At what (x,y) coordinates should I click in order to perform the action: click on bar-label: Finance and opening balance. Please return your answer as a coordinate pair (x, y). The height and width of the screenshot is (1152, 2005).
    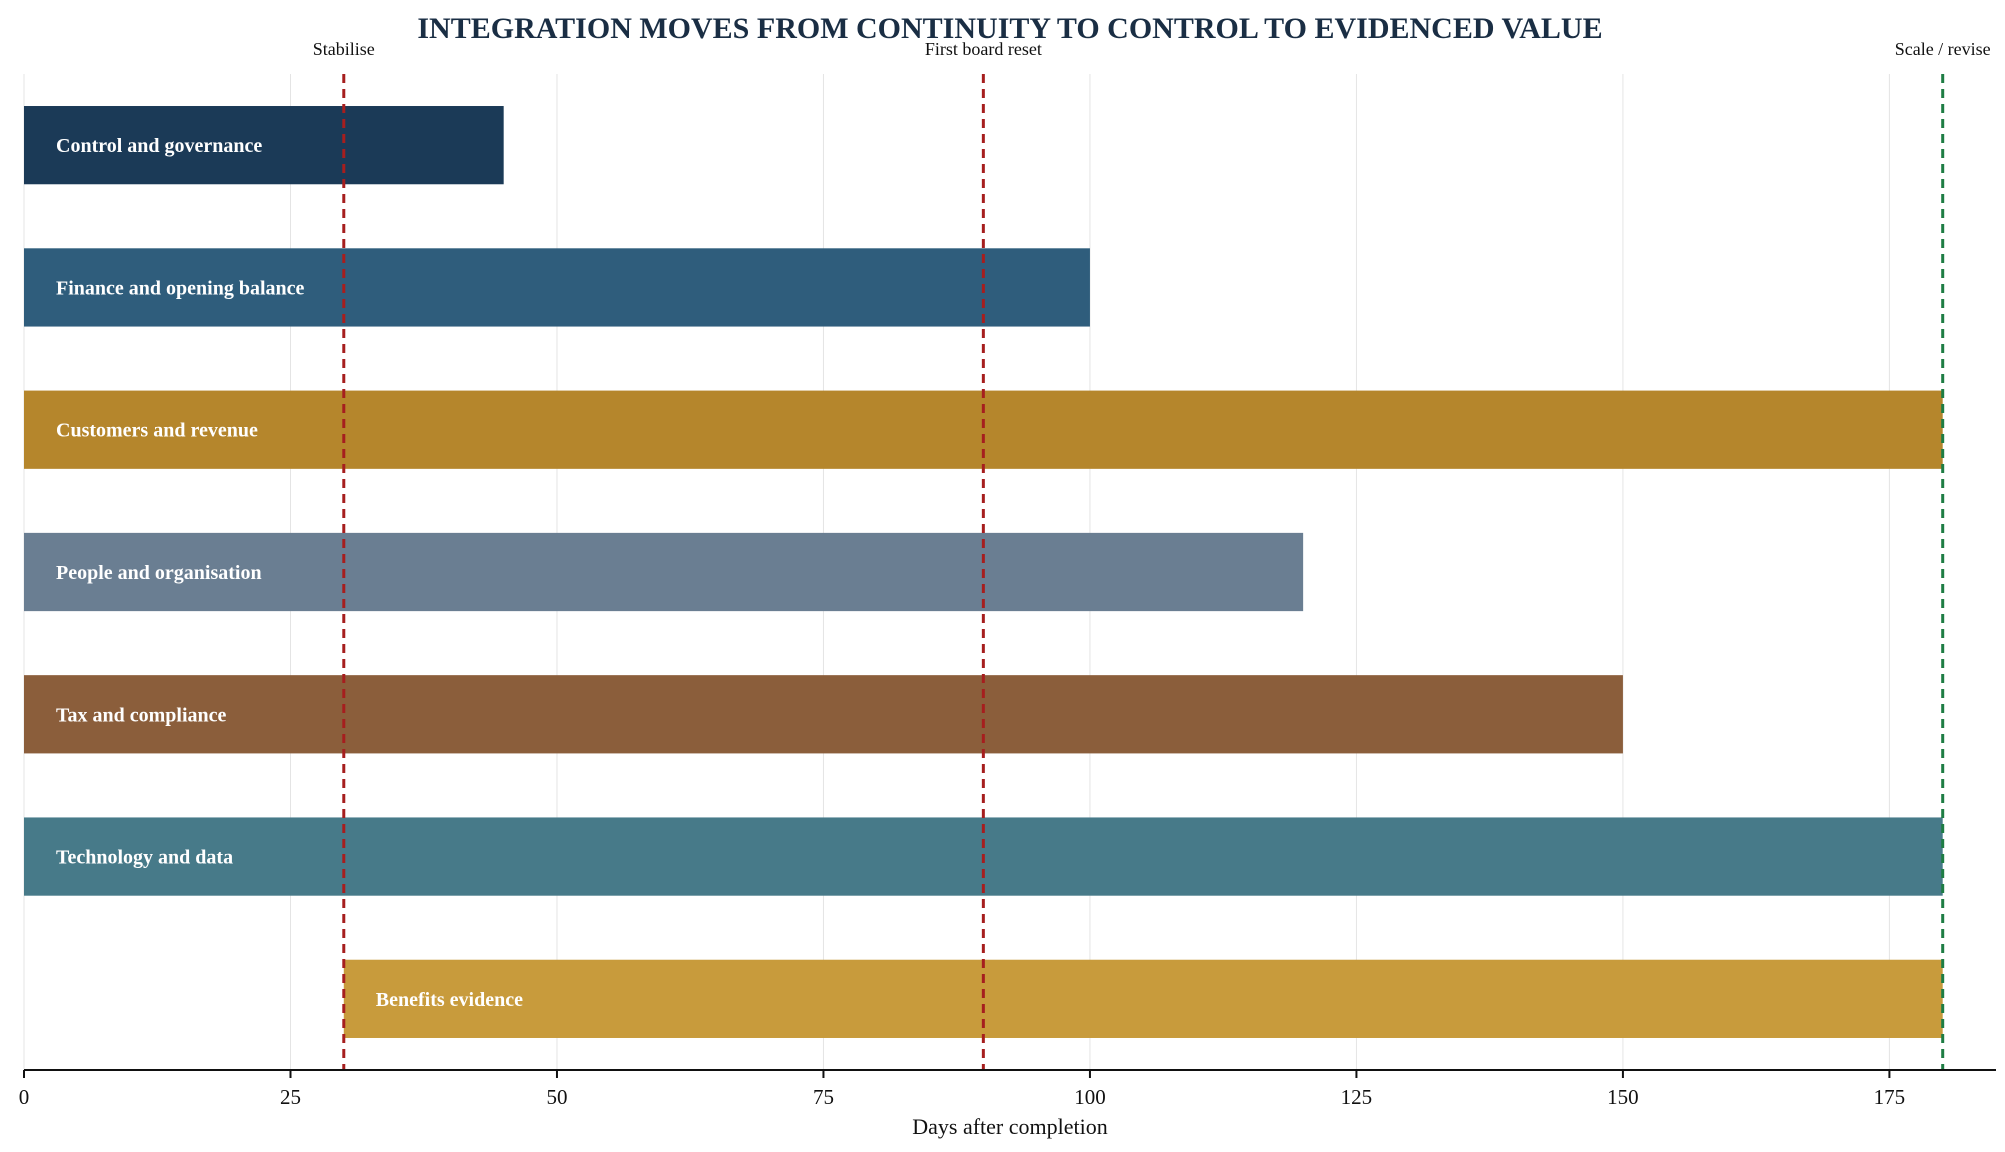
    Looking at the image, I should click on (180, 288).